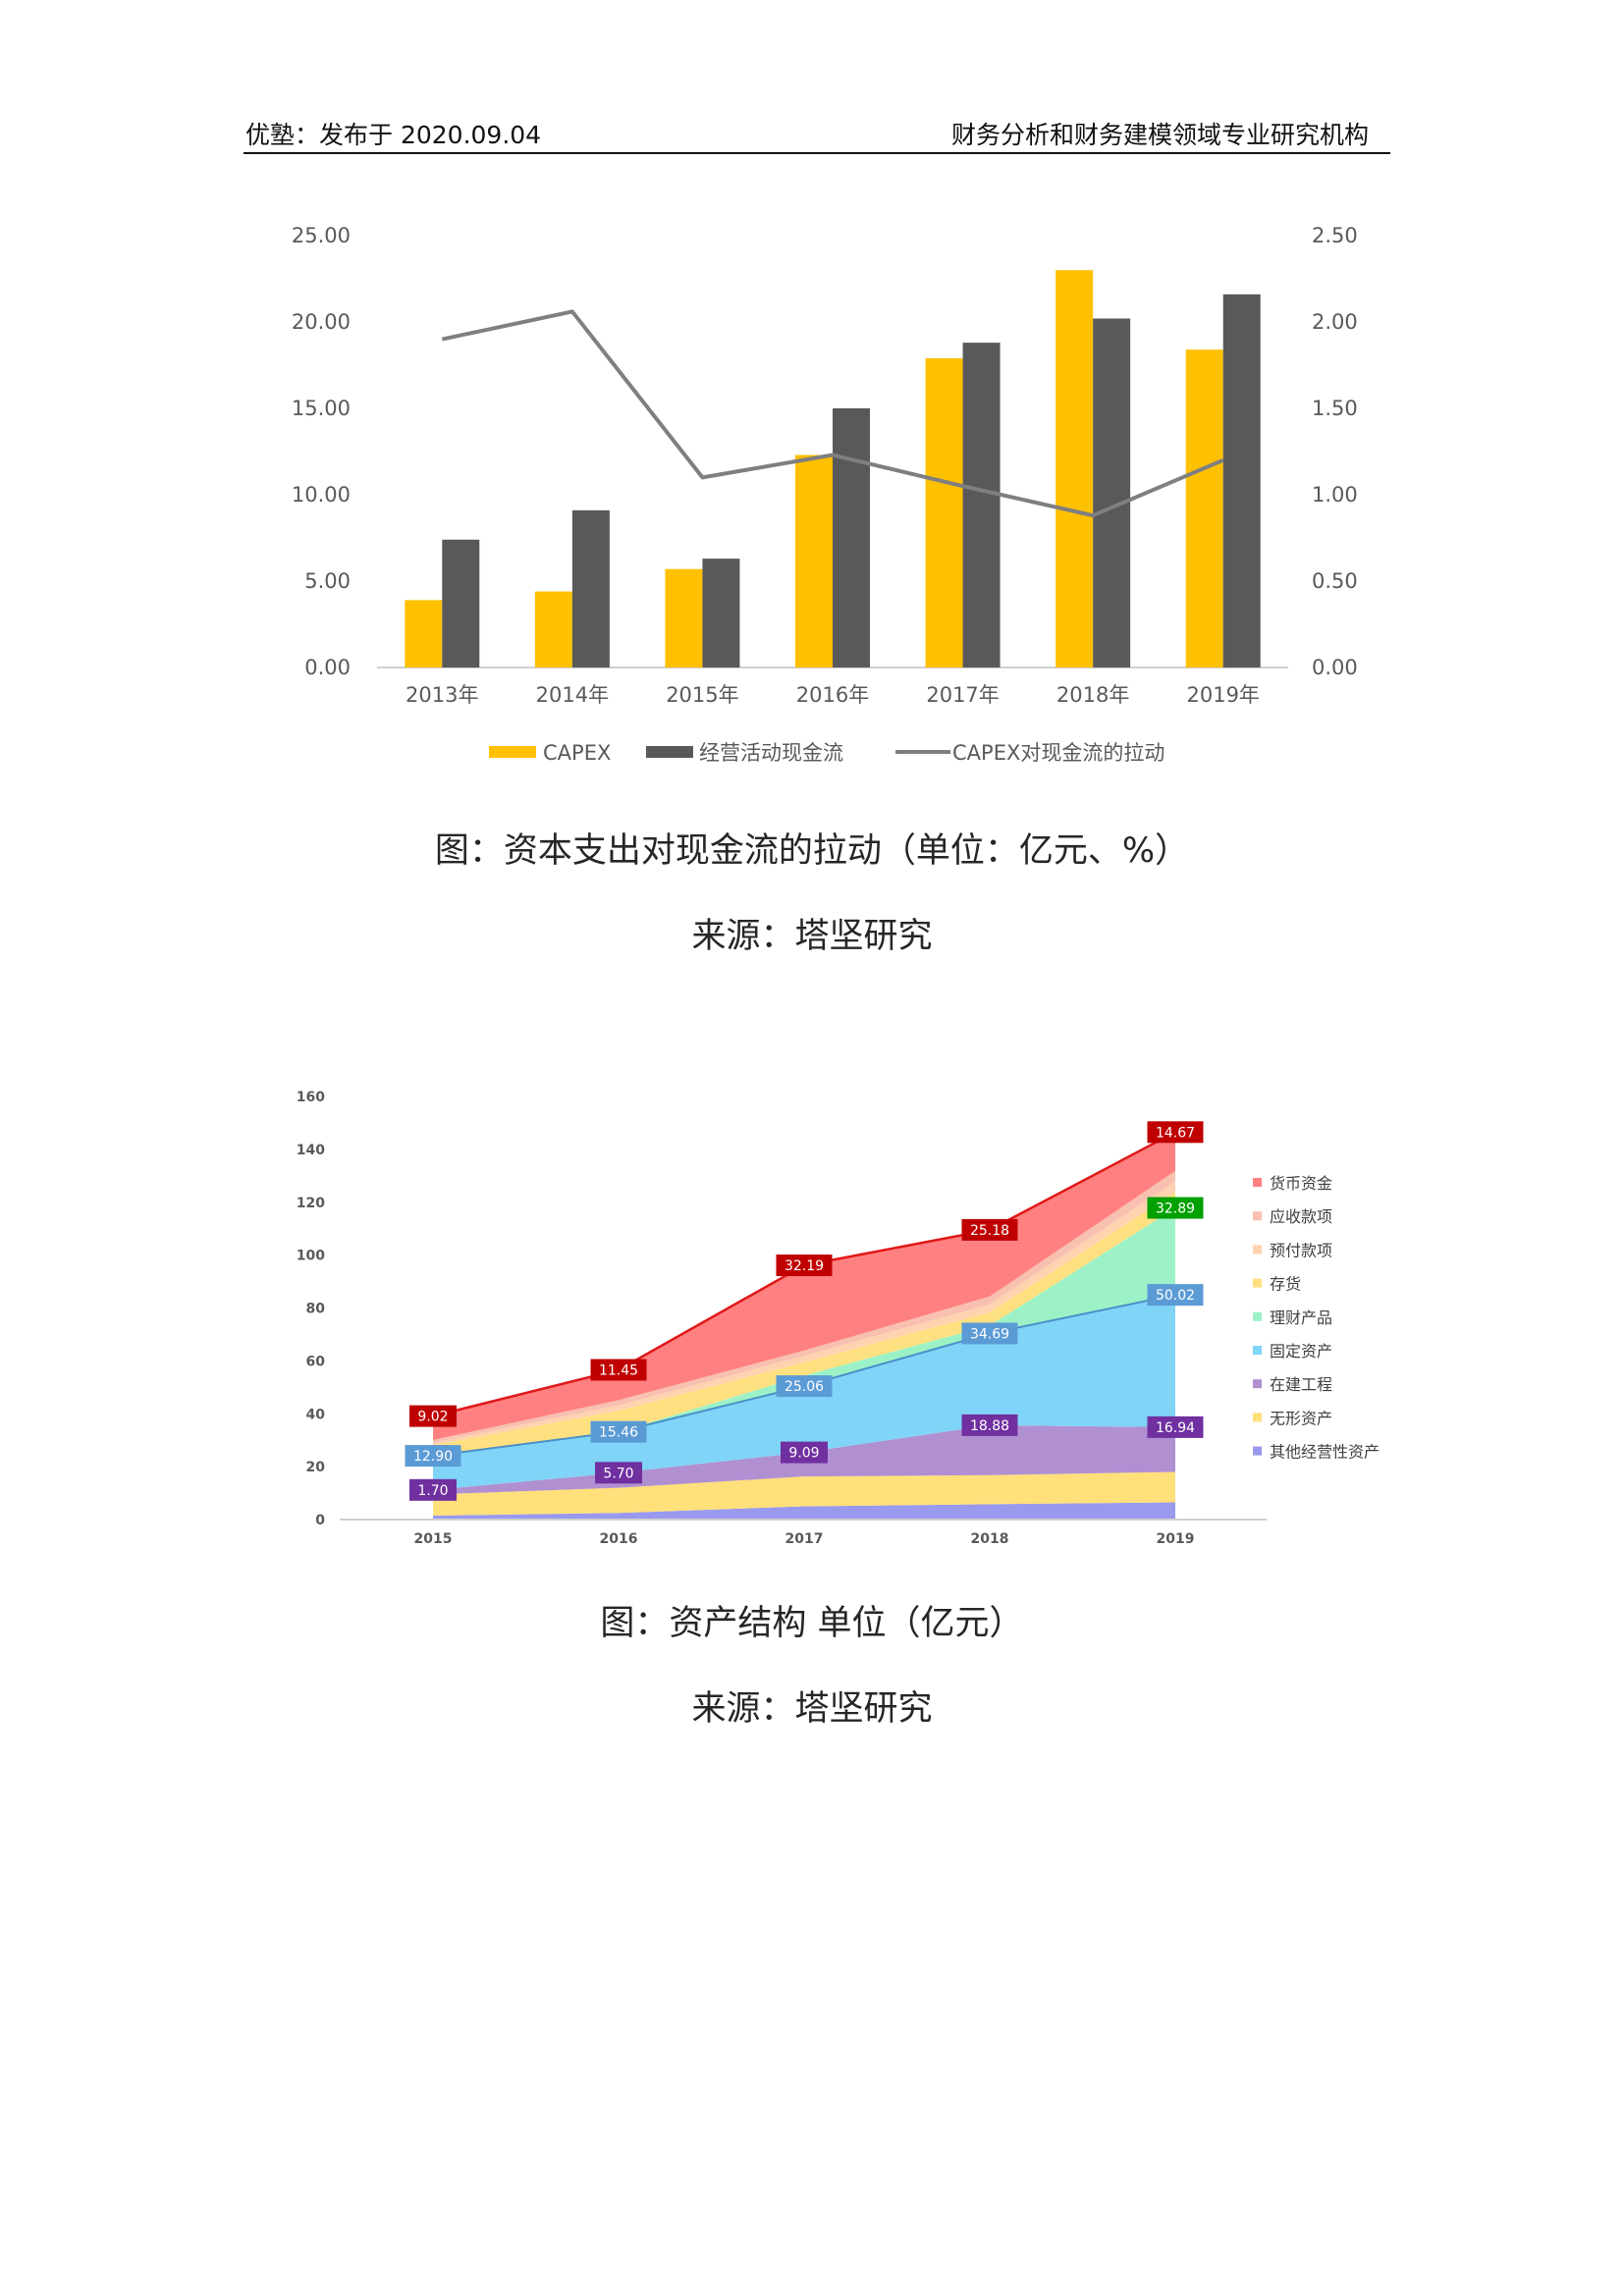  What do you see at coordinates (1335, 322) in the screenshot?
I see `y2-axis-tick-label: 2.00` at bounding box center [1335, 322].